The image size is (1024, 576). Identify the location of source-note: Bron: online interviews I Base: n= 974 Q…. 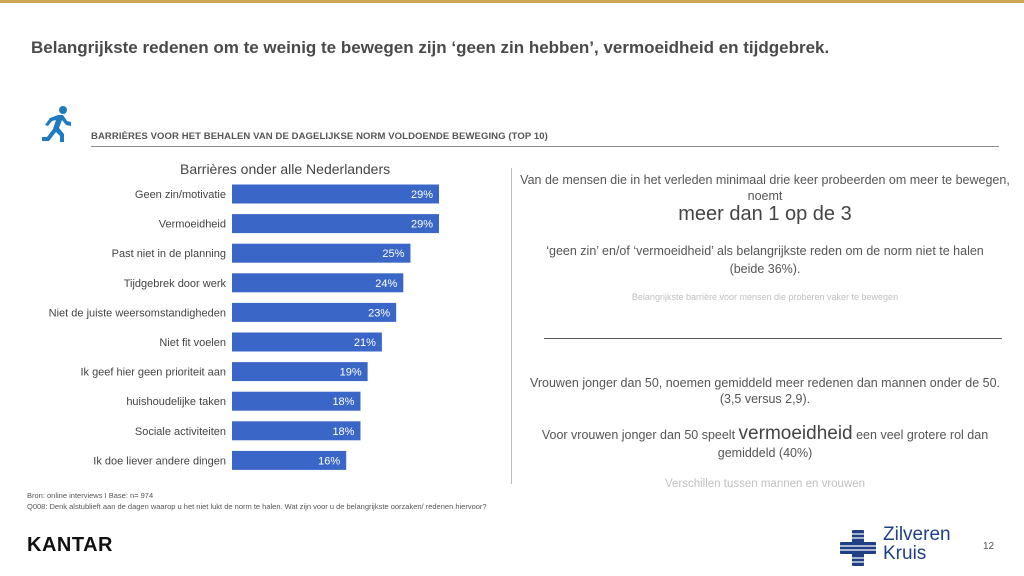
(257, 501).